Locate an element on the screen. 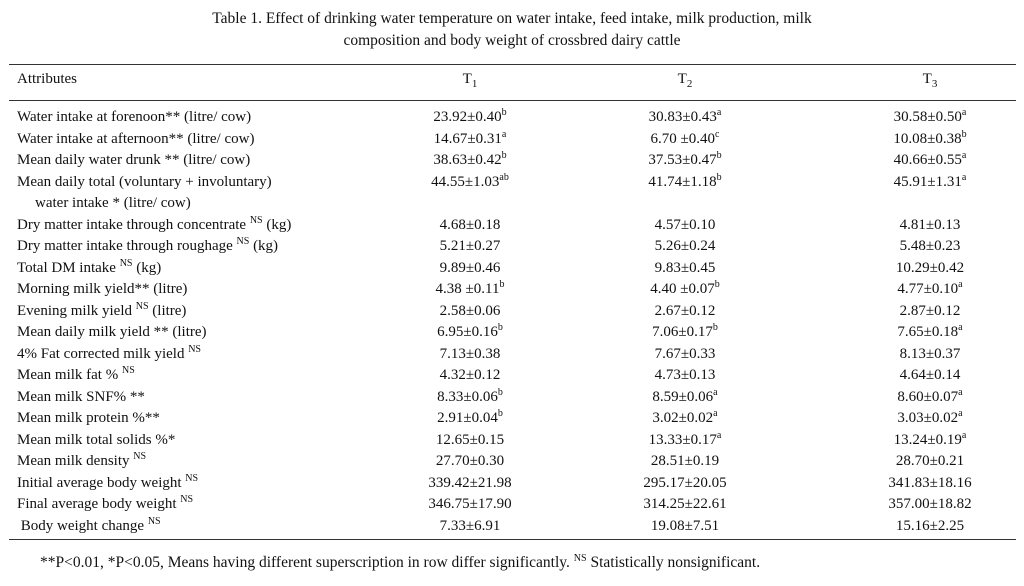 This screenshot has width=1024, height=586. cell-value: 23.92±0.40 is located at coordinates (467, 117).